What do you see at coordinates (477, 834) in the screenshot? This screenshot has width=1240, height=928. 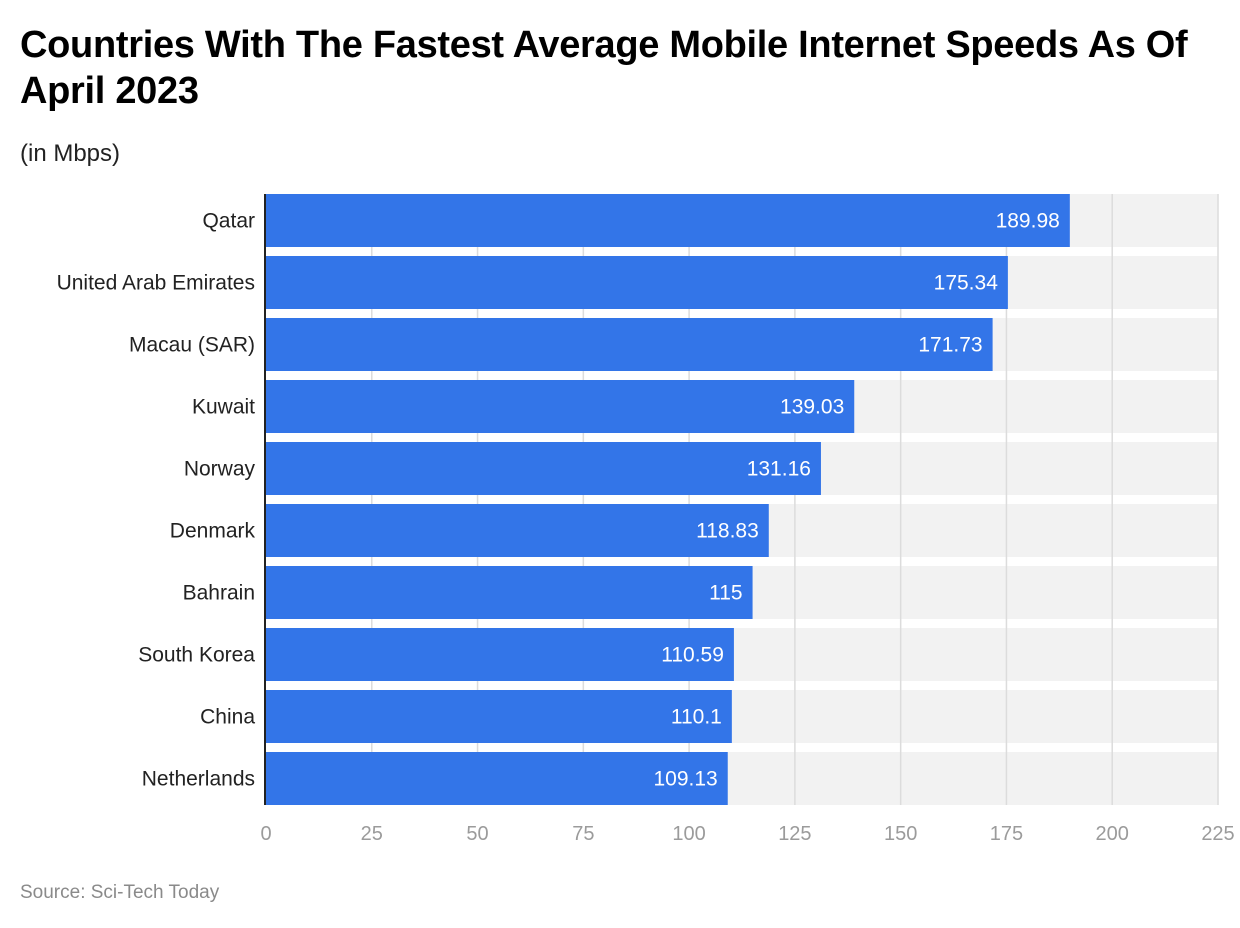 I see `x-tick-label: 50` at bounding box center [477, 834].